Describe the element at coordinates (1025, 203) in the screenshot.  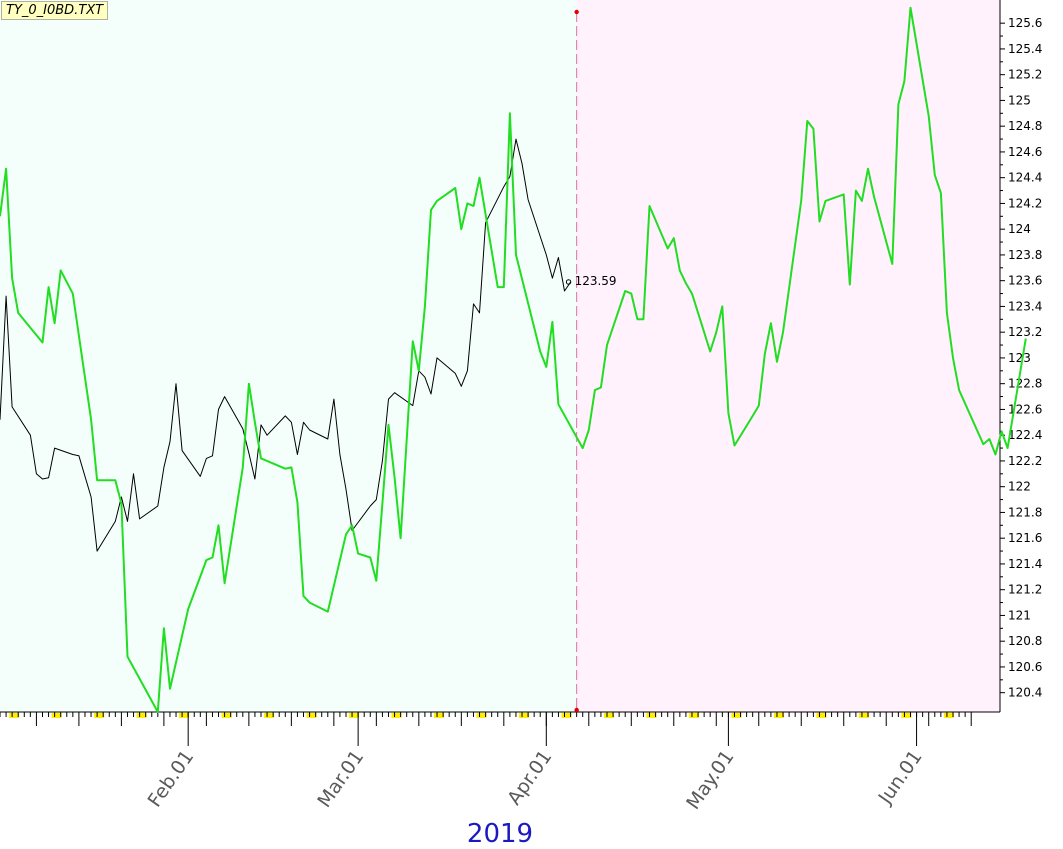
I see `y-tick-label: 124.2` at that location.